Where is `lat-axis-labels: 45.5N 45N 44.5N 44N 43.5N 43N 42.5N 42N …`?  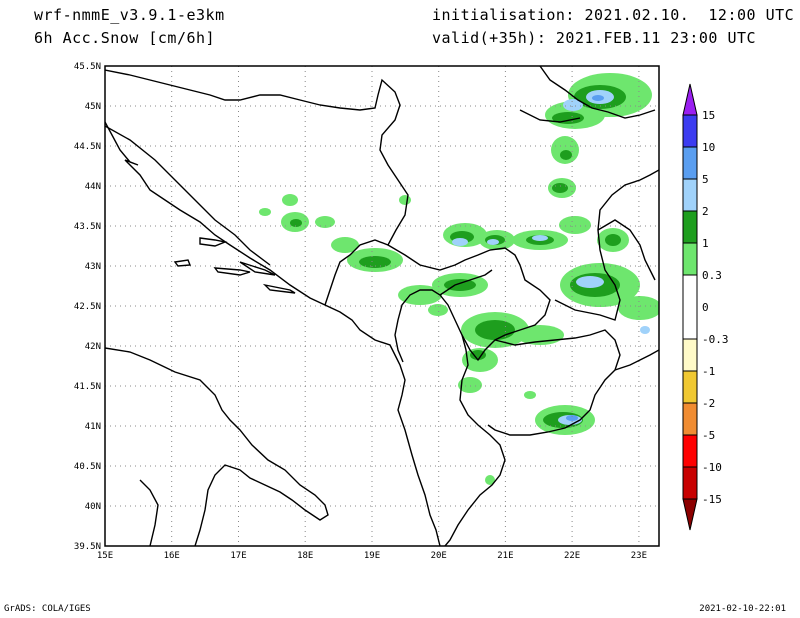 lat-axis-labels: 45.5N 45N 44.5N 44N 43.5N 43N 42.5N 42N … is located at coordinates (87, 307).